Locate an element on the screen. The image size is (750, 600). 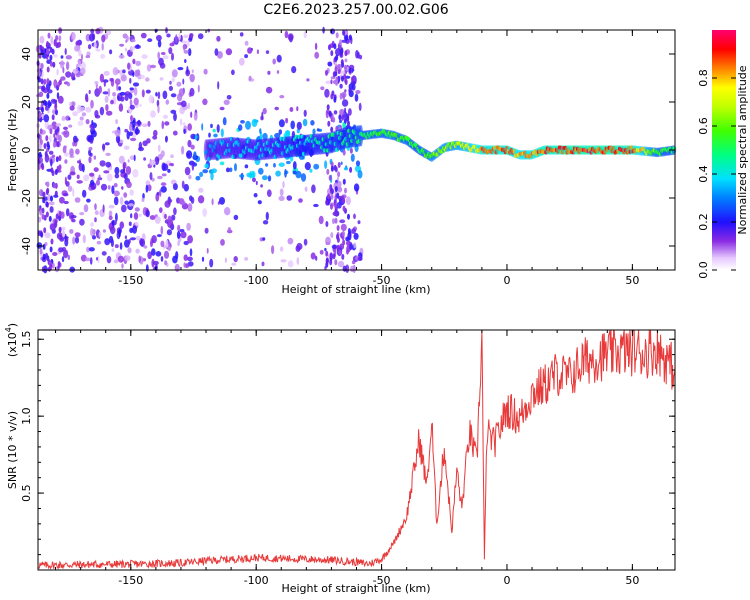
x-tick-label: -50 is located at coordinates (382, 580).